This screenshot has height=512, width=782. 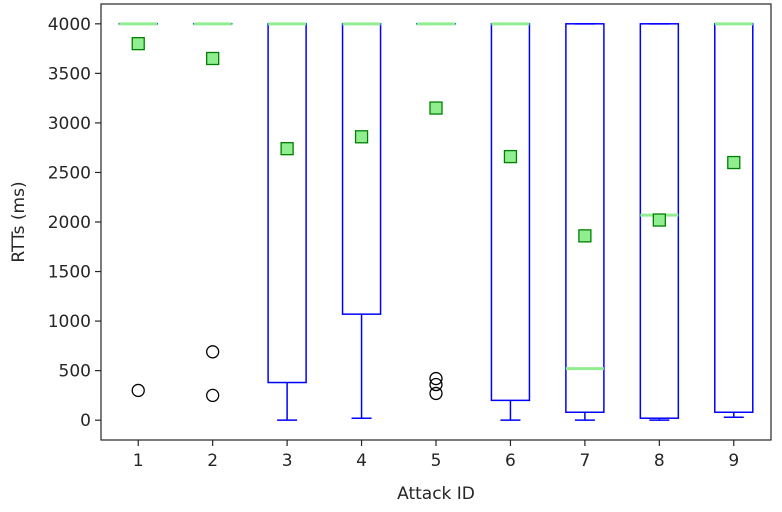 What do you see at coordinates (659, 461) in the screenshot?
I see `x-tick-label: 8` at bounding box center [659, 461].